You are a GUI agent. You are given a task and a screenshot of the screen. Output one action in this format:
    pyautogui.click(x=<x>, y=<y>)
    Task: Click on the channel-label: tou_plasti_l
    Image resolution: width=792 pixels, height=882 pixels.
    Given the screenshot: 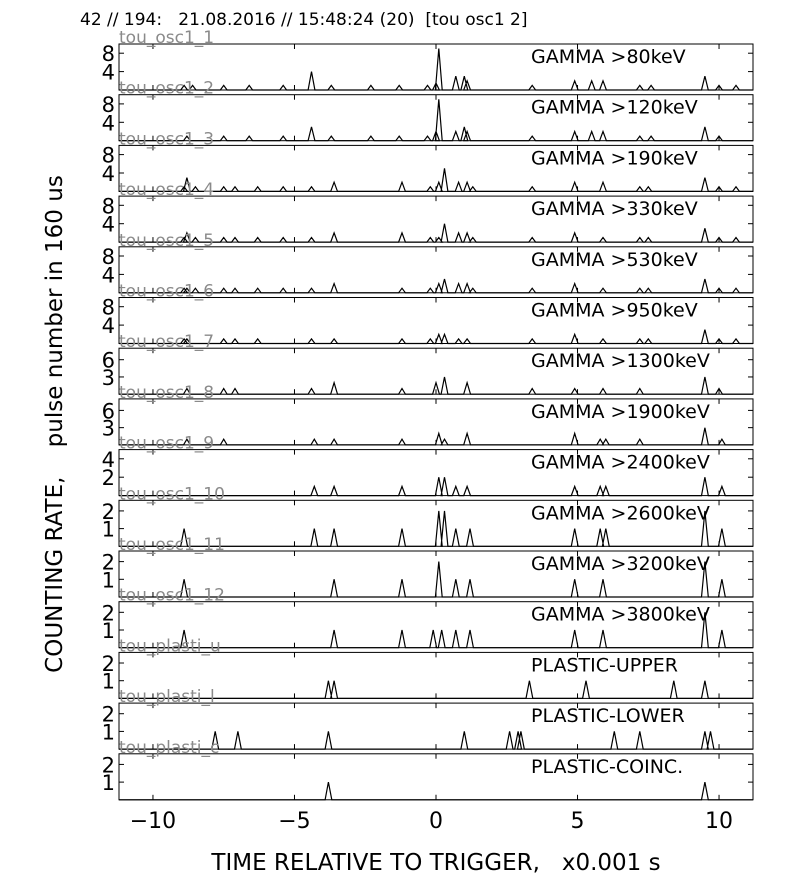 What is the action you would take?
    pyautogui.click(x=167, y=697)
    